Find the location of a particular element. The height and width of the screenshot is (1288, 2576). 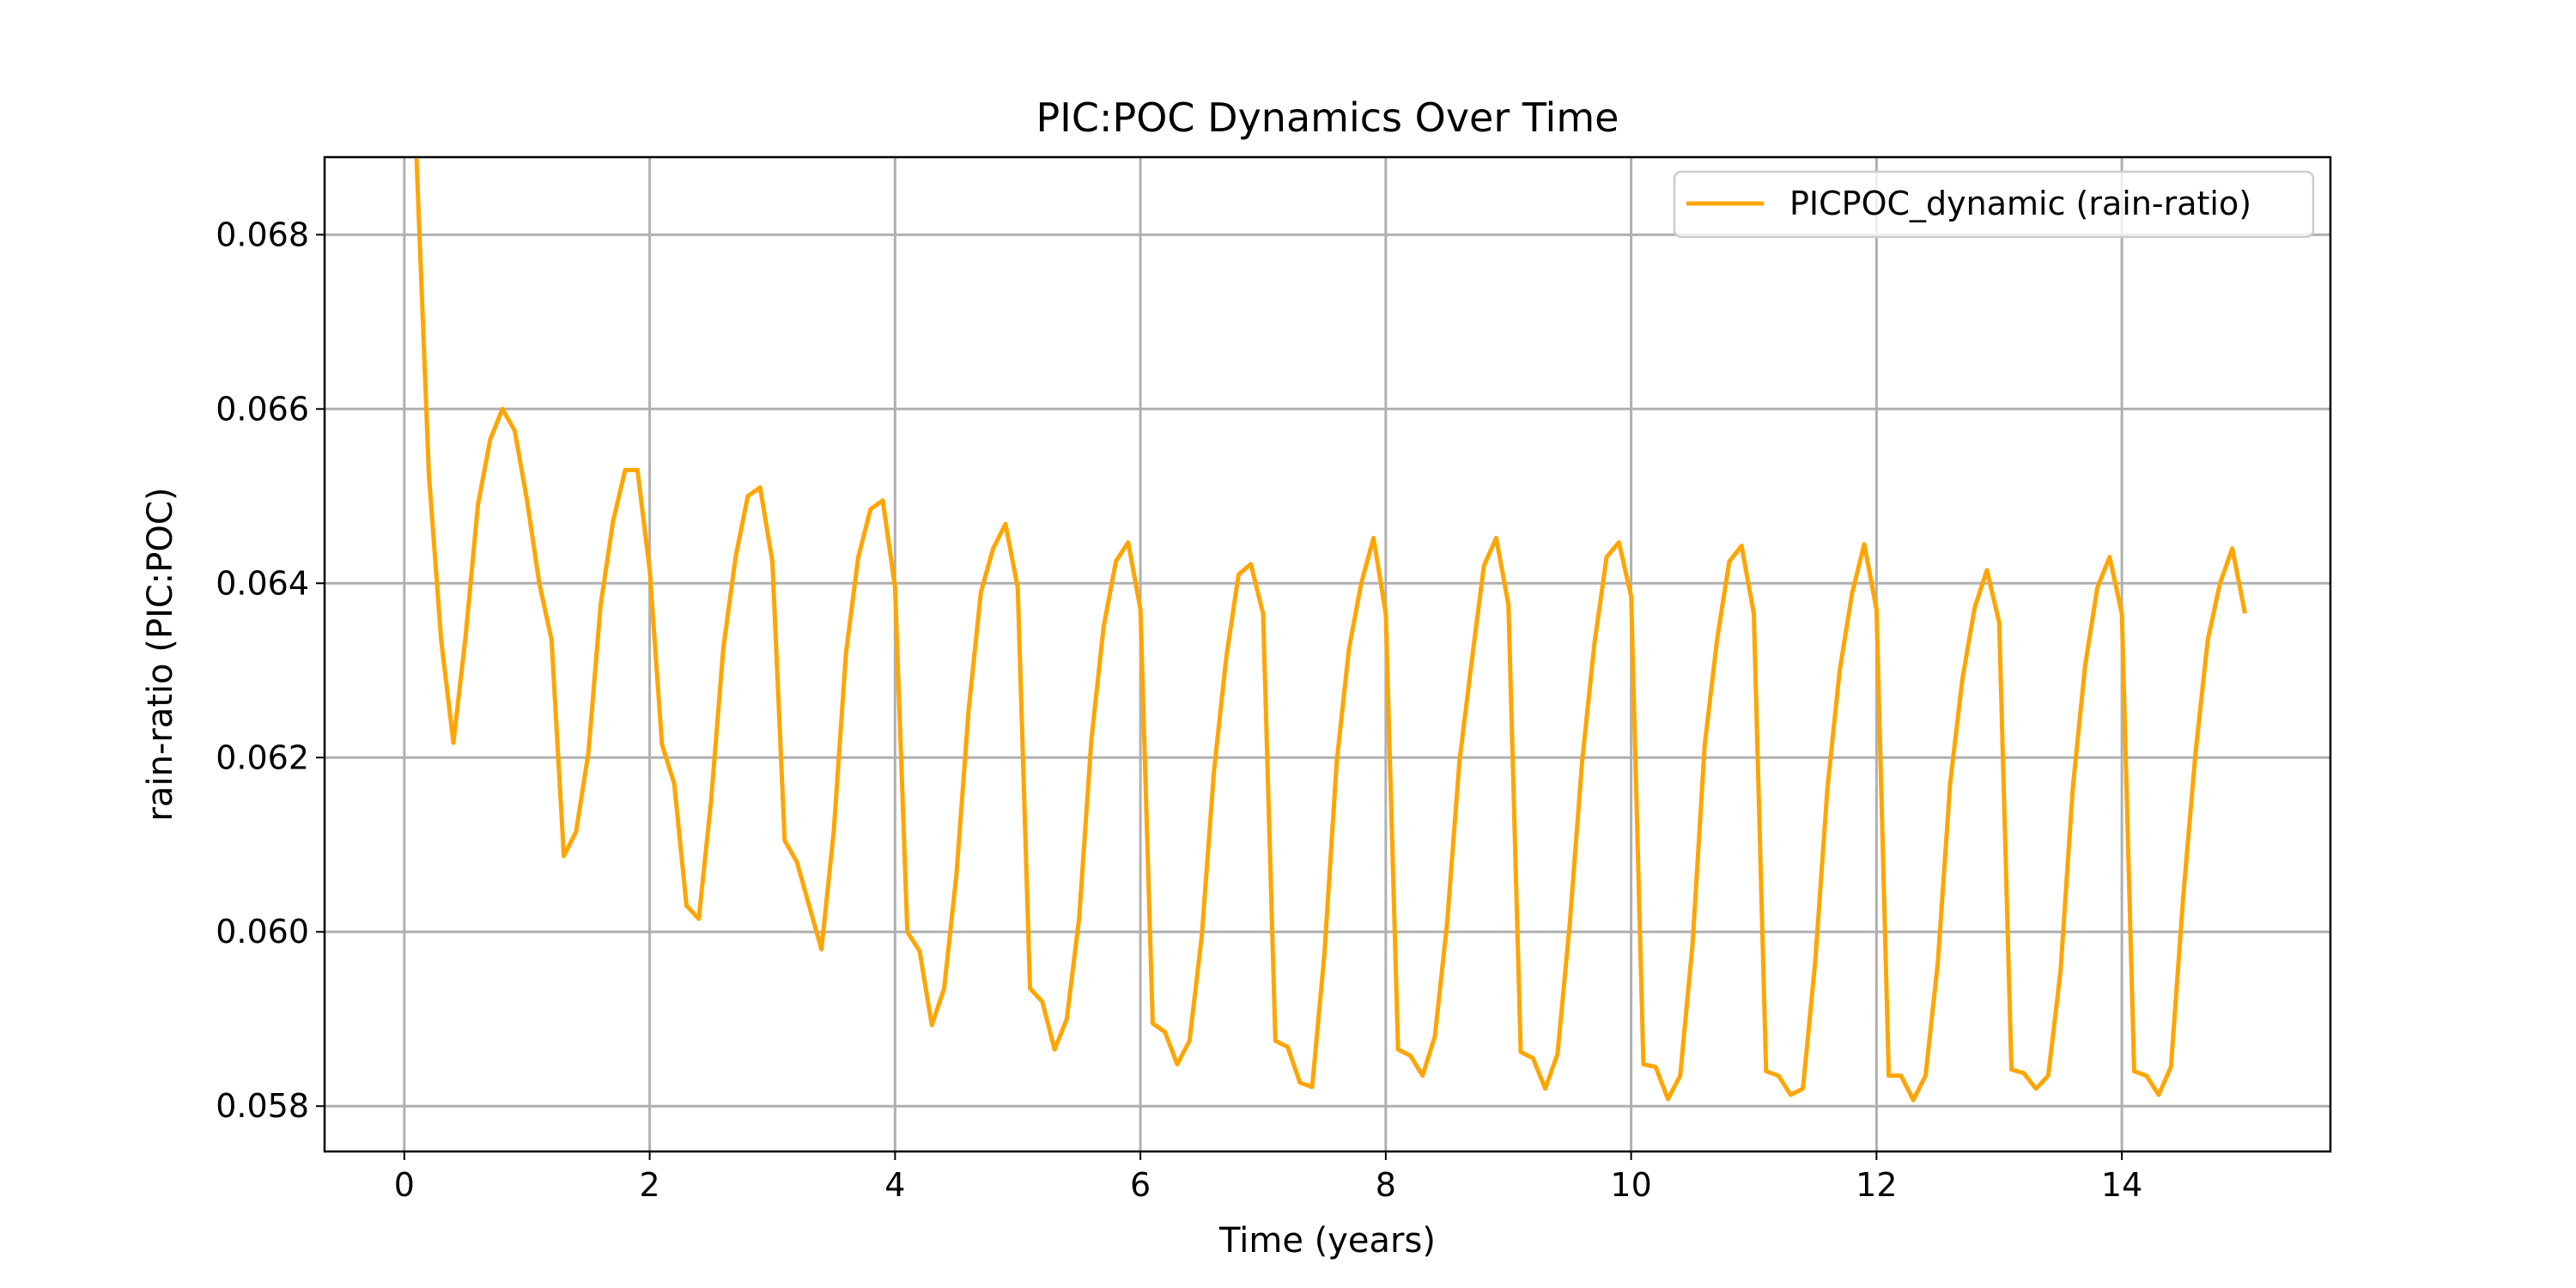

legend: PICPOC_dynamic (rain-ratio) is located at coordinates (1994, 204).